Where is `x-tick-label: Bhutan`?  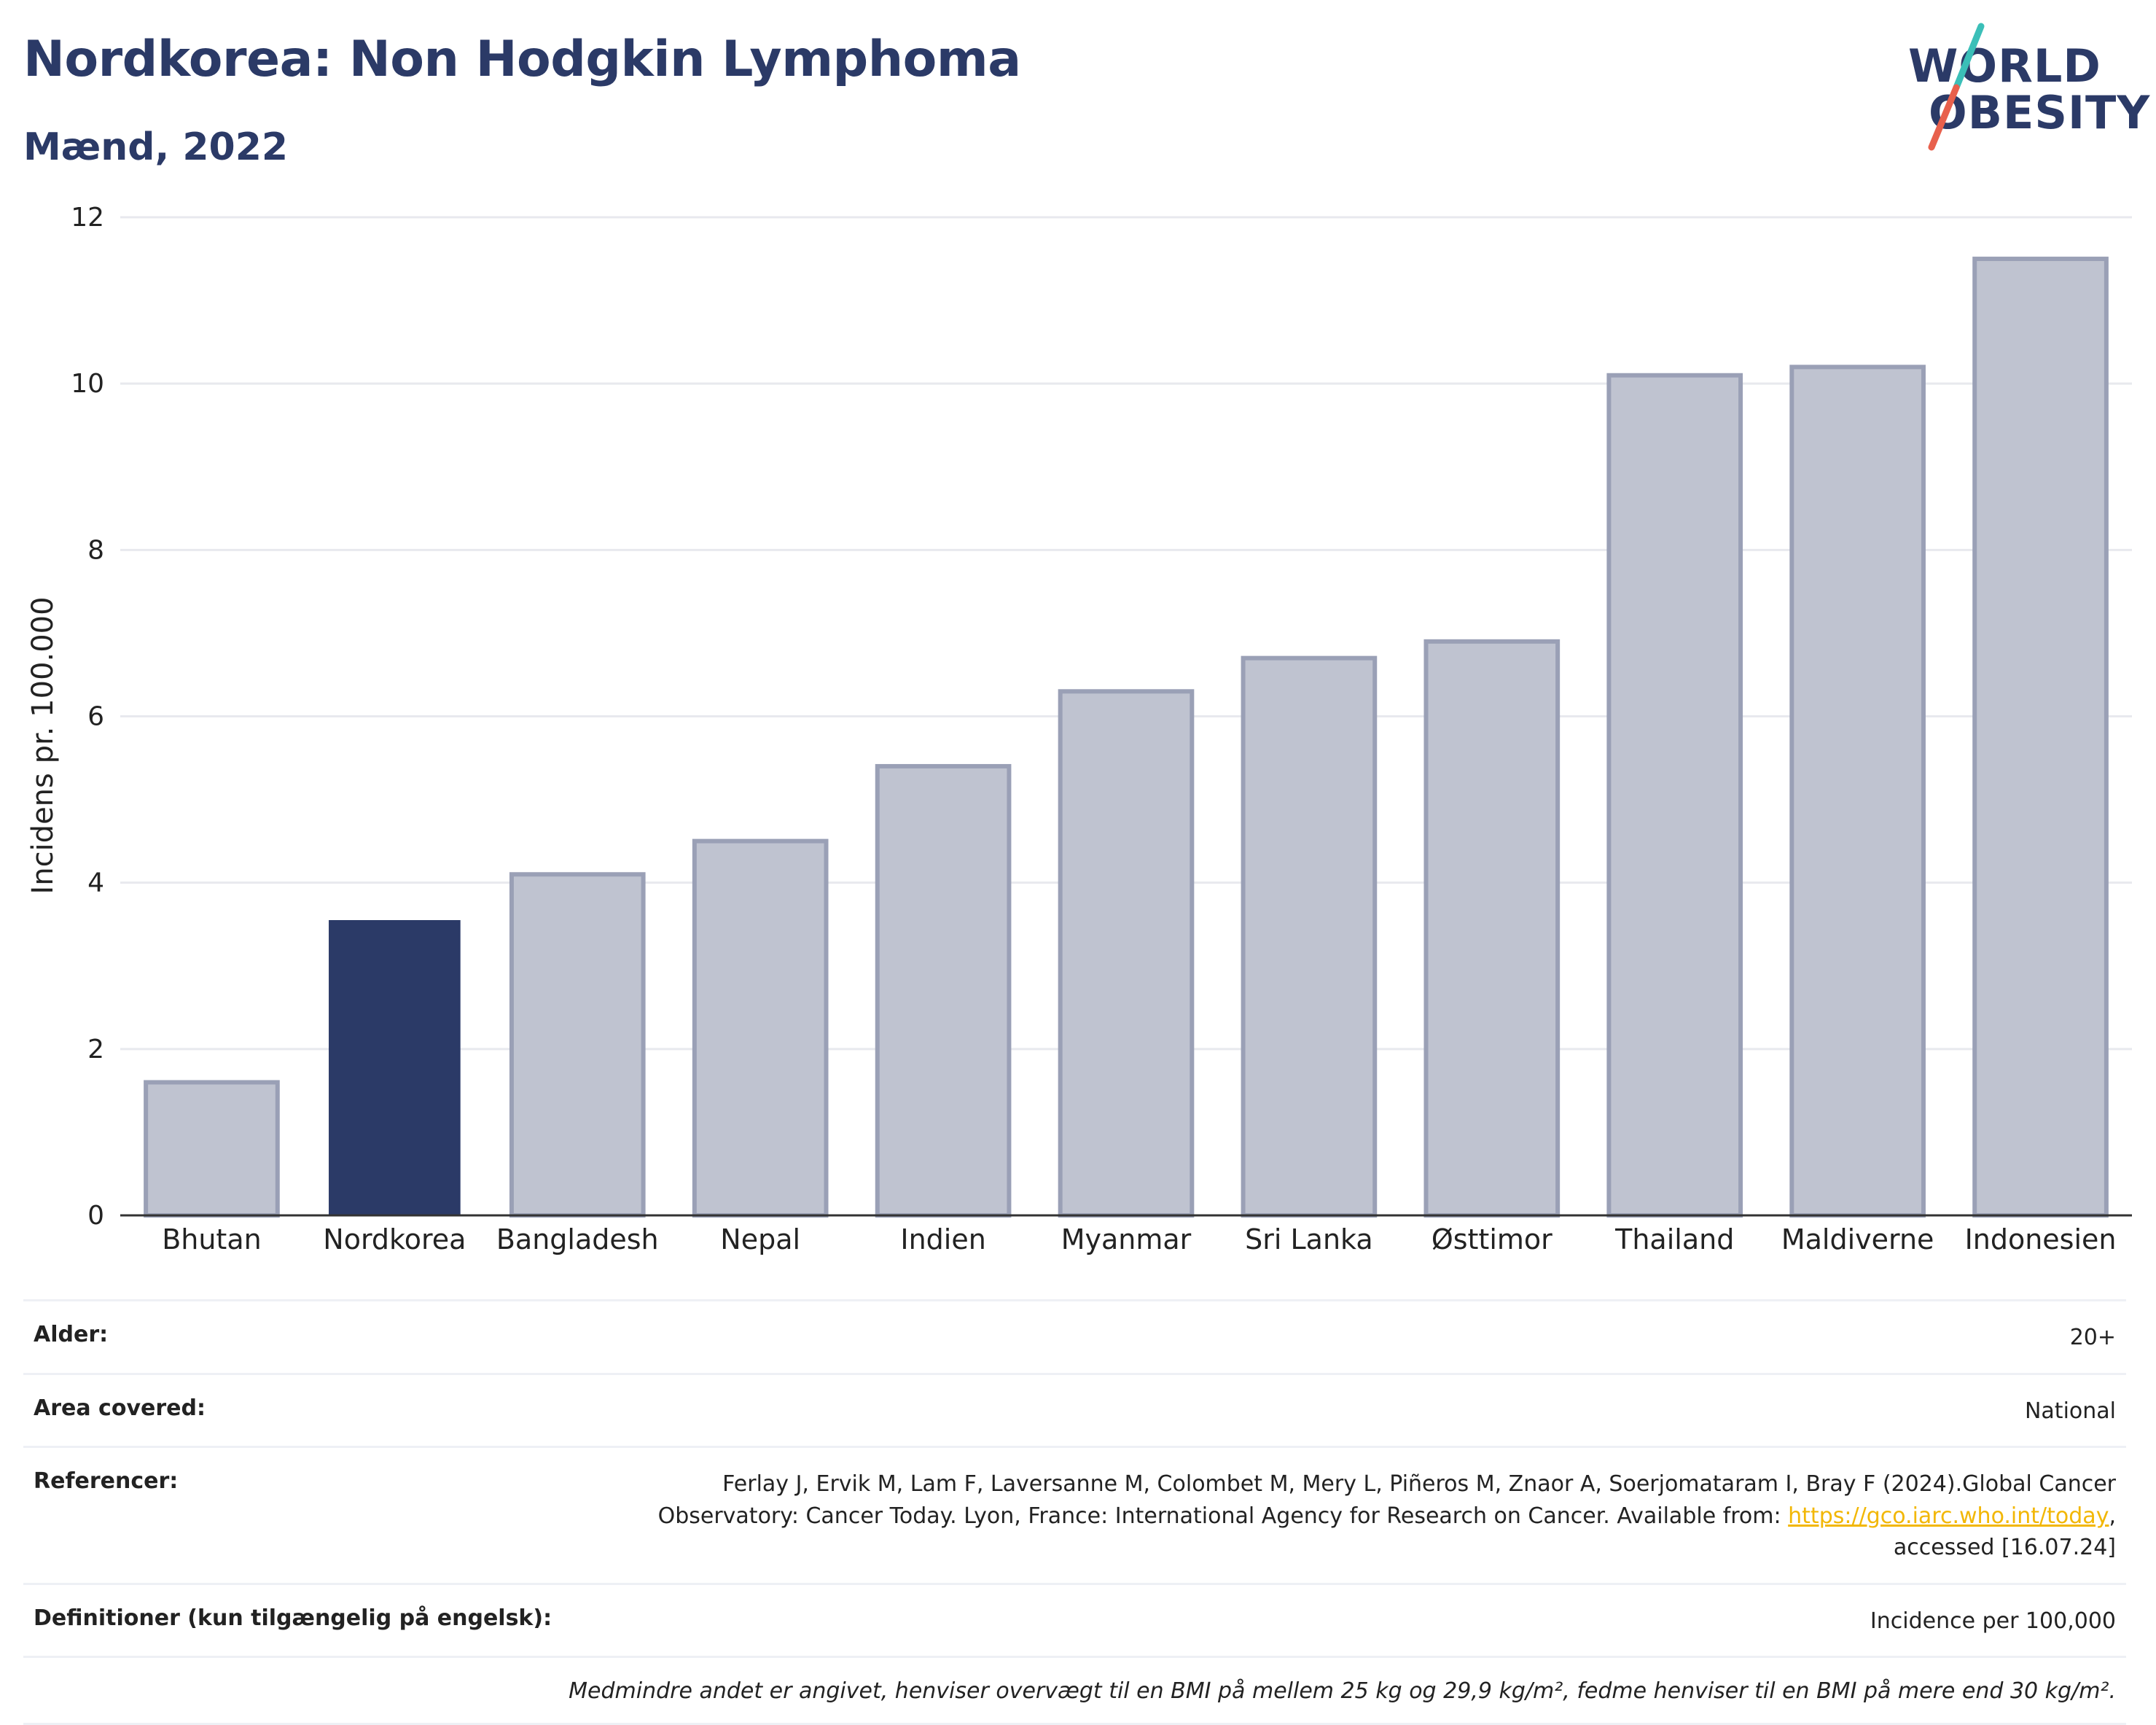
x-tick-label: Bhutan is located at coordinates (212, 1239).